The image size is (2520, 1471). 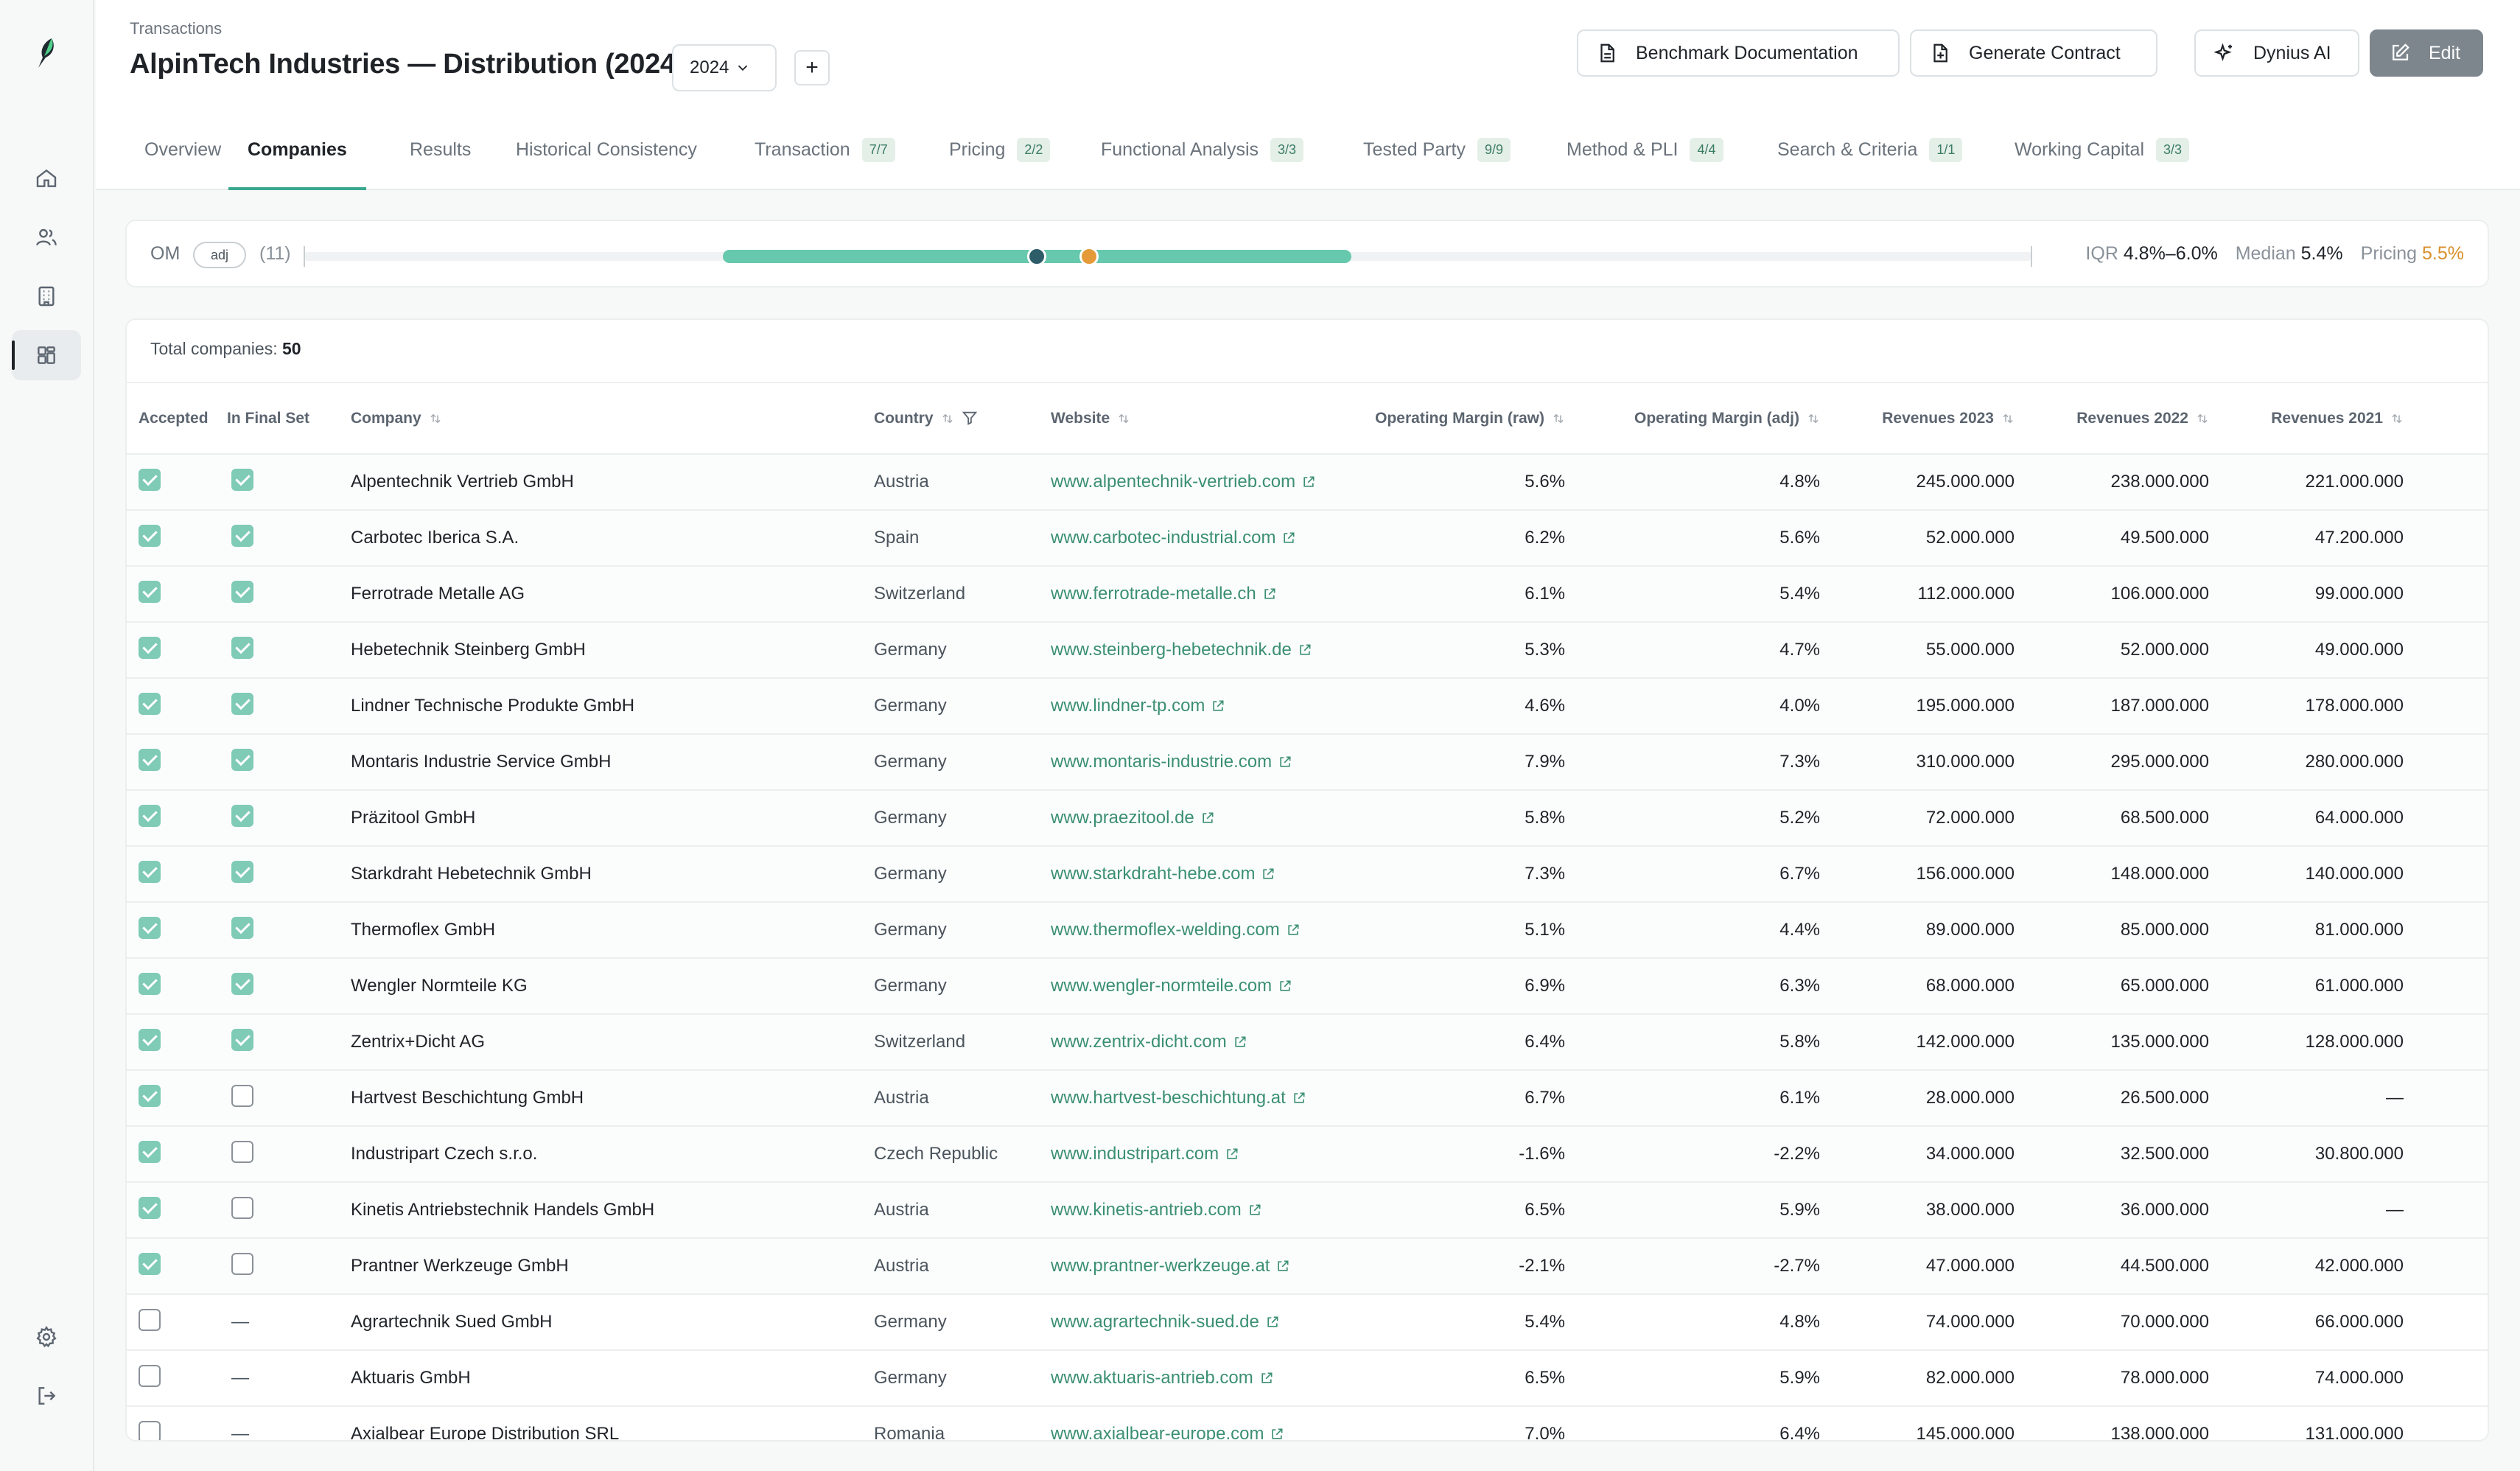 What do you see at coordinates (1193, 1098) in the screenshot?
I see `website-link: www.hartvest-beschichtung.at` at bounding box center [1193, 1098].